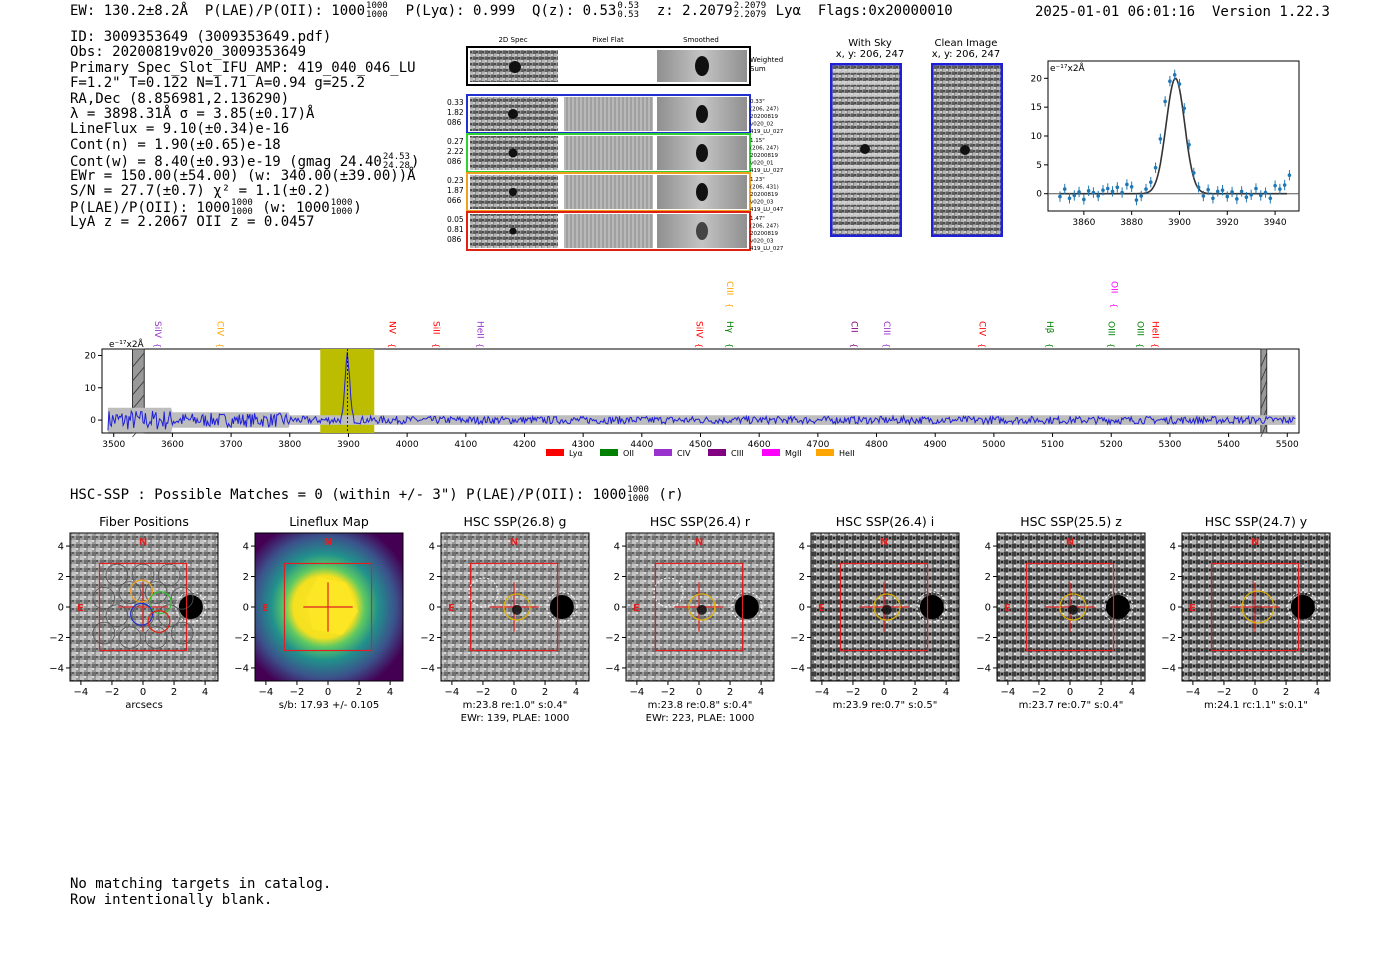 The height and width of the screenshot is (953, 1400). Describe the element at coordinates (762, 125) in the screenshot. I see `cutout-right-0-3: v020_02` at that location.